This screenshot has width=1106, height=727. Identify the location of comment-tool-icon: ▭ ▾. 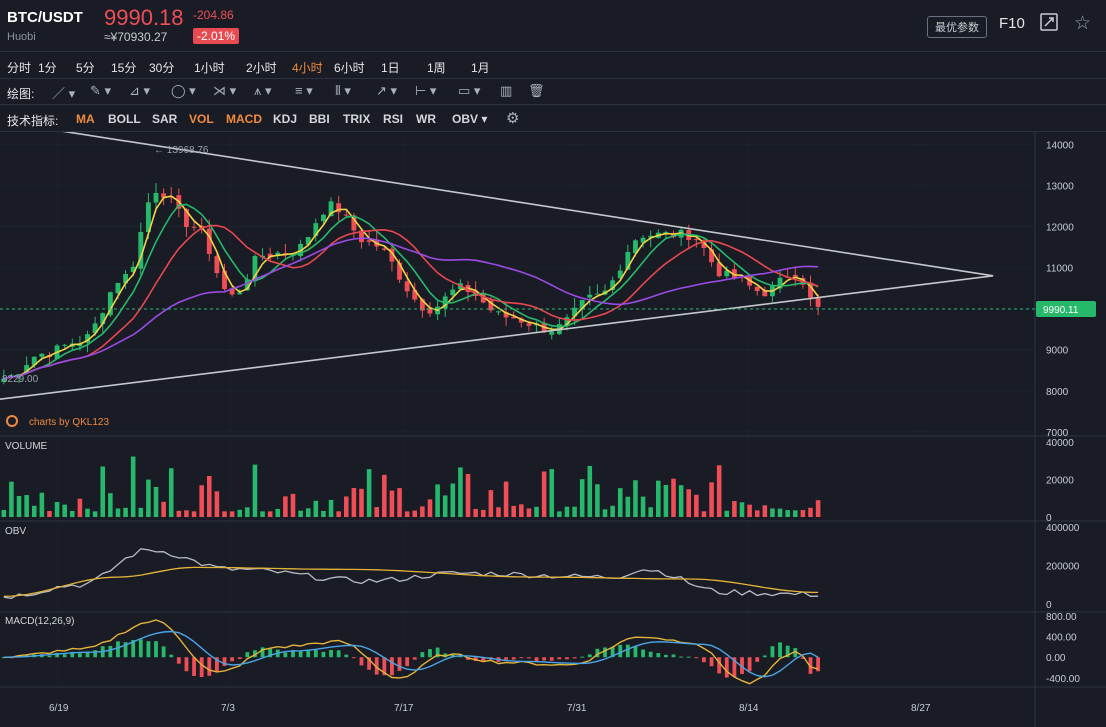
(469, 90).